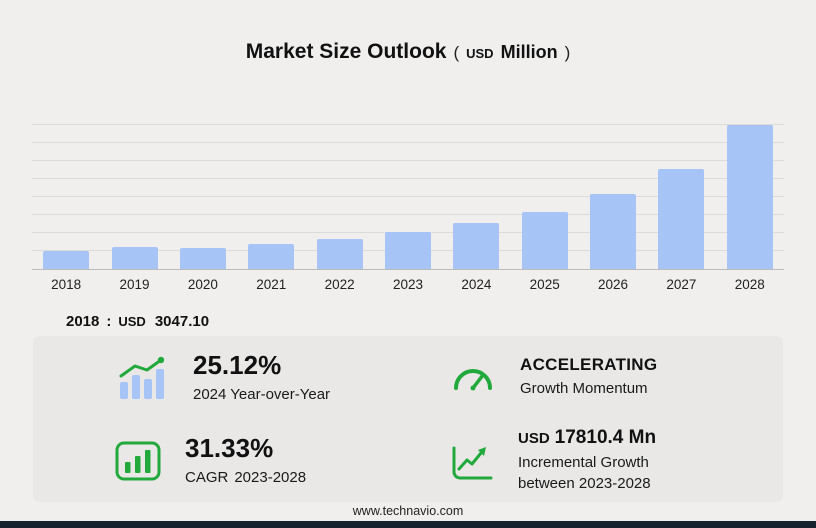  Describe the element at coordinates (134, 258) in the screenshot. I see `bar-2019` at that location.